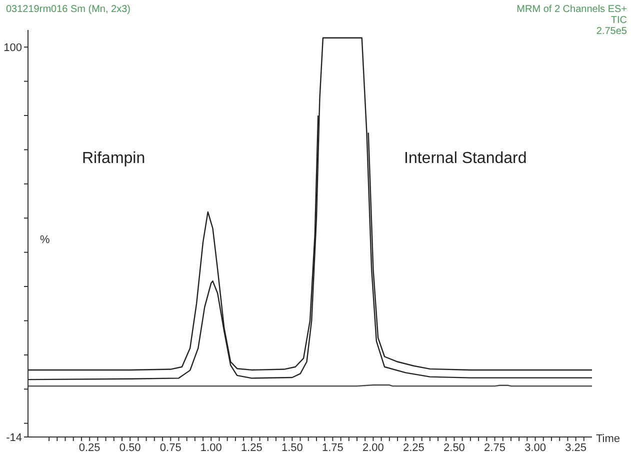  What do you see at coordinates (114, 159) in the screenshot?
I see `annotation: Rifampin` at bounding box center [114, 159].